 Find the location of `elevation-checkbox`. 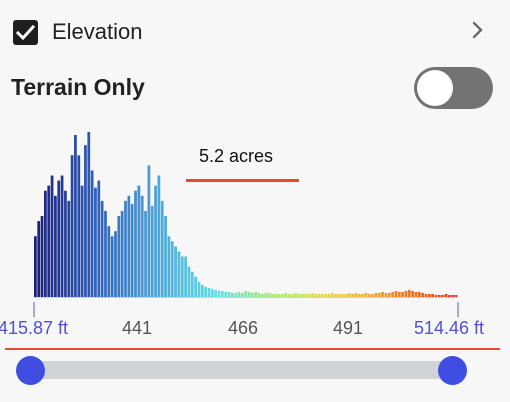

elevation-checkbox is located at coordinates (25, 32).